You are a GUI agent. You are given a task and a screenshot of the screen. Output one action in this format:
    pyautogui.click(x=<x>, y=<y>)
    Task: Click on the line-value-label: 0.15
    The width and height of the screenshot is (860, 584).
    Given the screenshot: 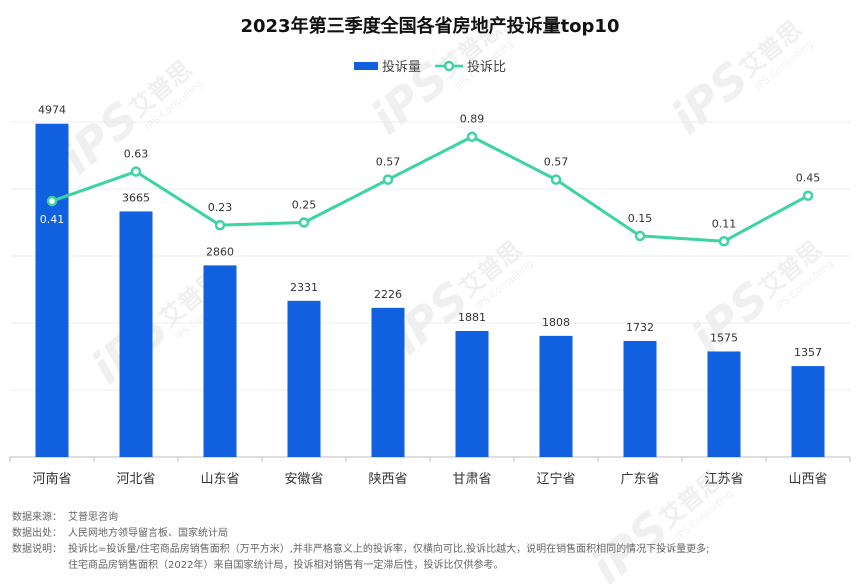 What is the action you would take?
    pyautogui.click(x=640, y=218)
    